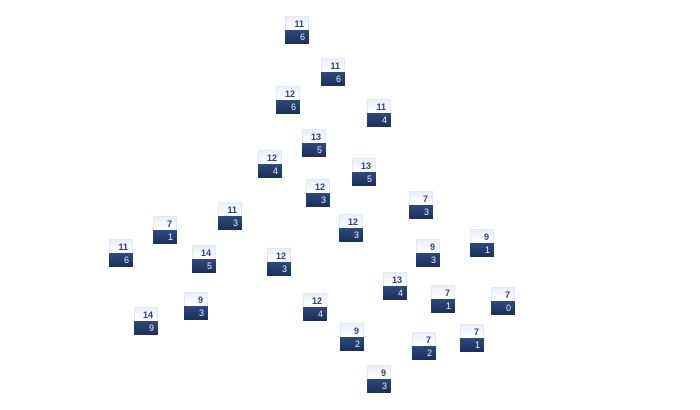  Describe the element at coordinates (146, 328) in the screenshot. I see `node-bottom-value: 9` at that location.